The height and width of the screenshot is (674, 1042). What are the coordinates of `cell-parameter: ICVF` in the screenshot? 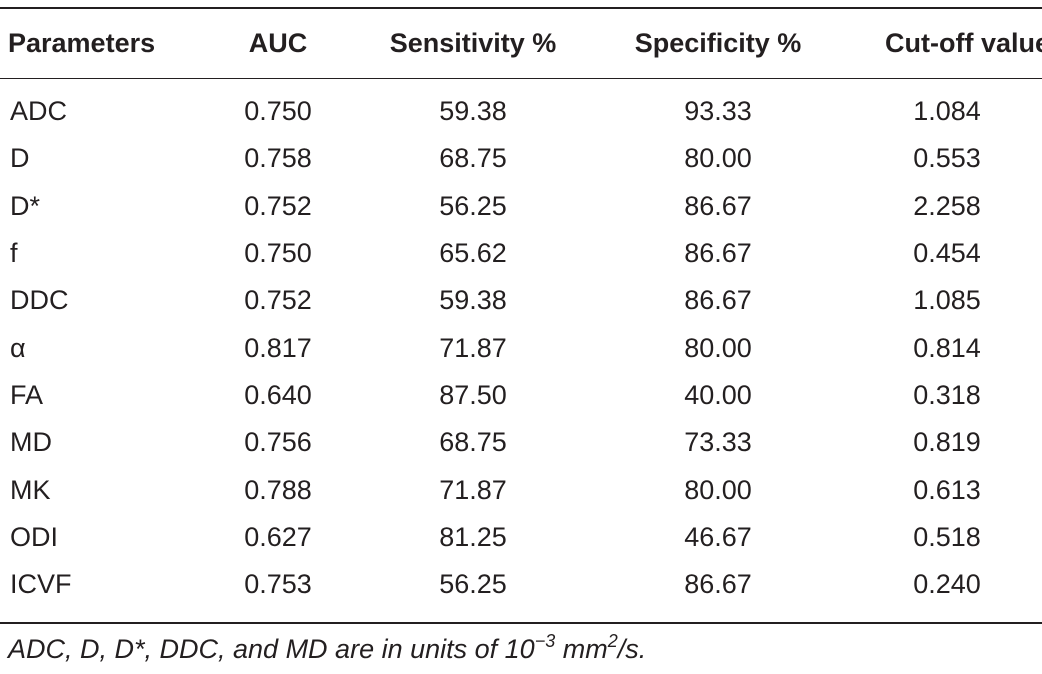 It's located at (41, 584).